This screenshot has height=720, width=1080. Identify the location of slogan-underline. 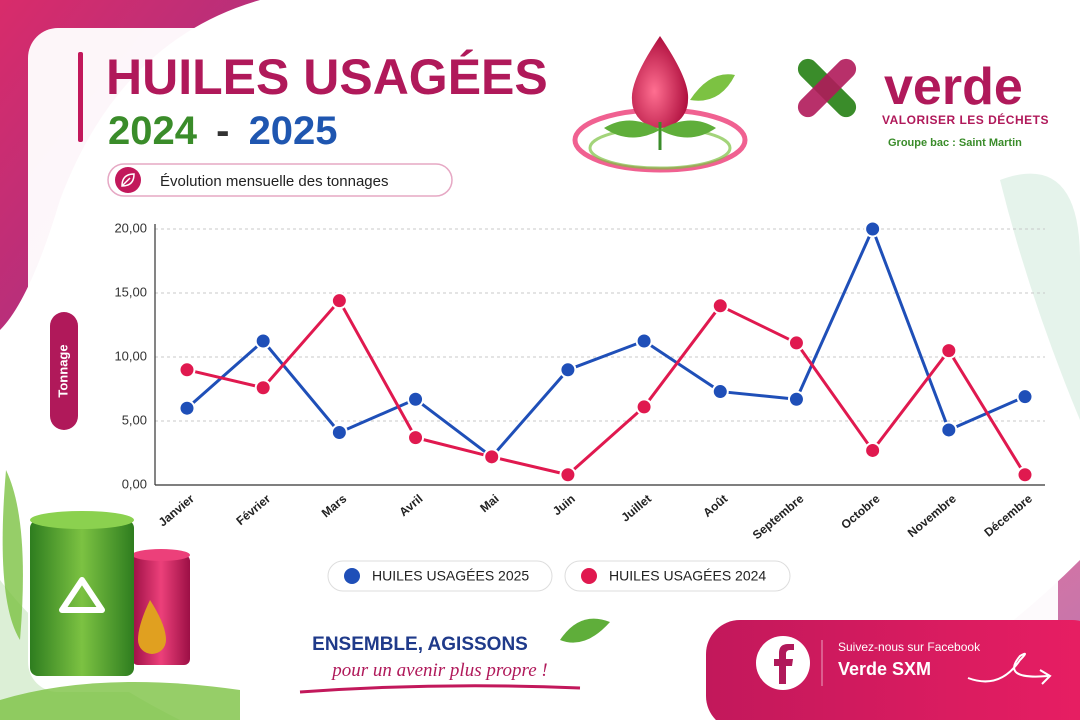
(440, 689).